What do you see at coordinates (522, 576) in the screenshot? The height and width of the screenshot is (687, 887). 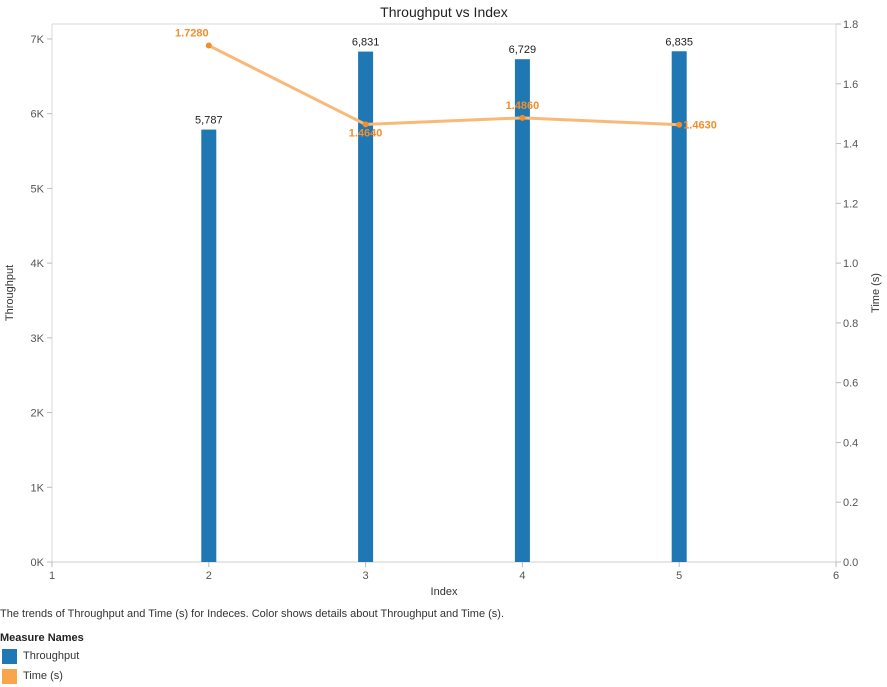 I see `x-tick-label-3: 4` at bounding box center [522, 576].